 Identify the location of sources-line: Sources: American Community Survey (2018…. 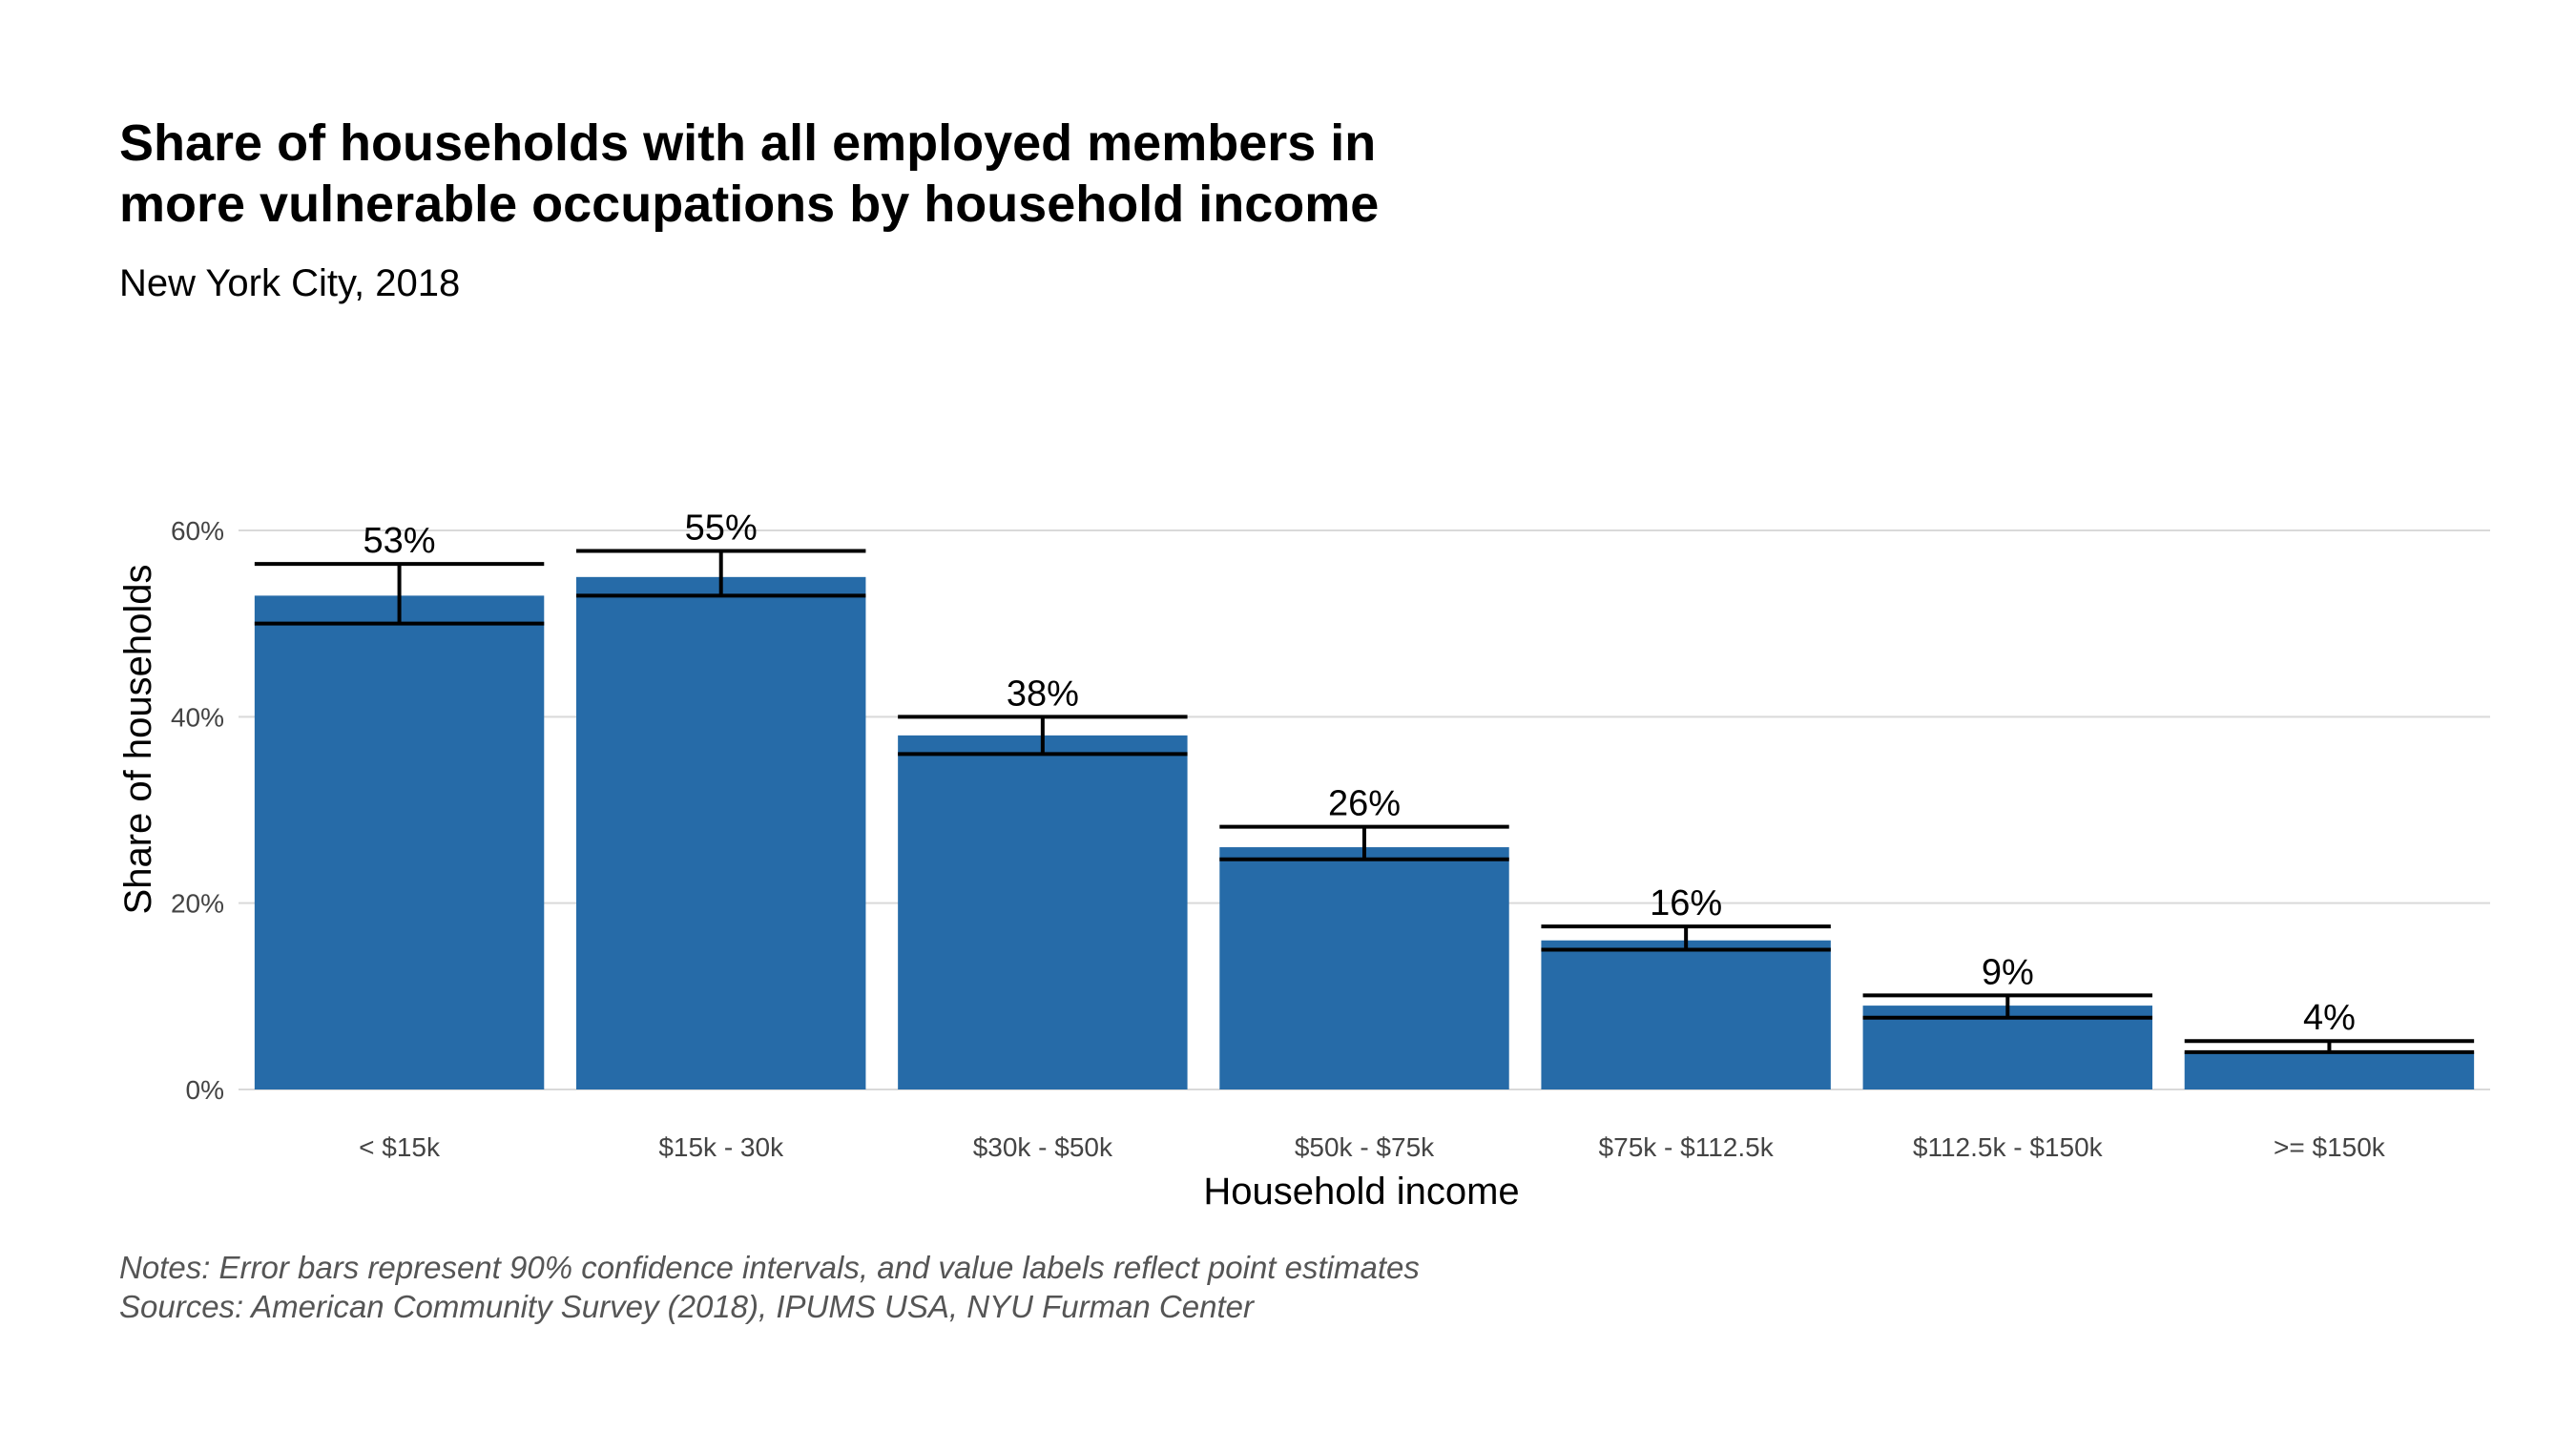
(686, 1306).